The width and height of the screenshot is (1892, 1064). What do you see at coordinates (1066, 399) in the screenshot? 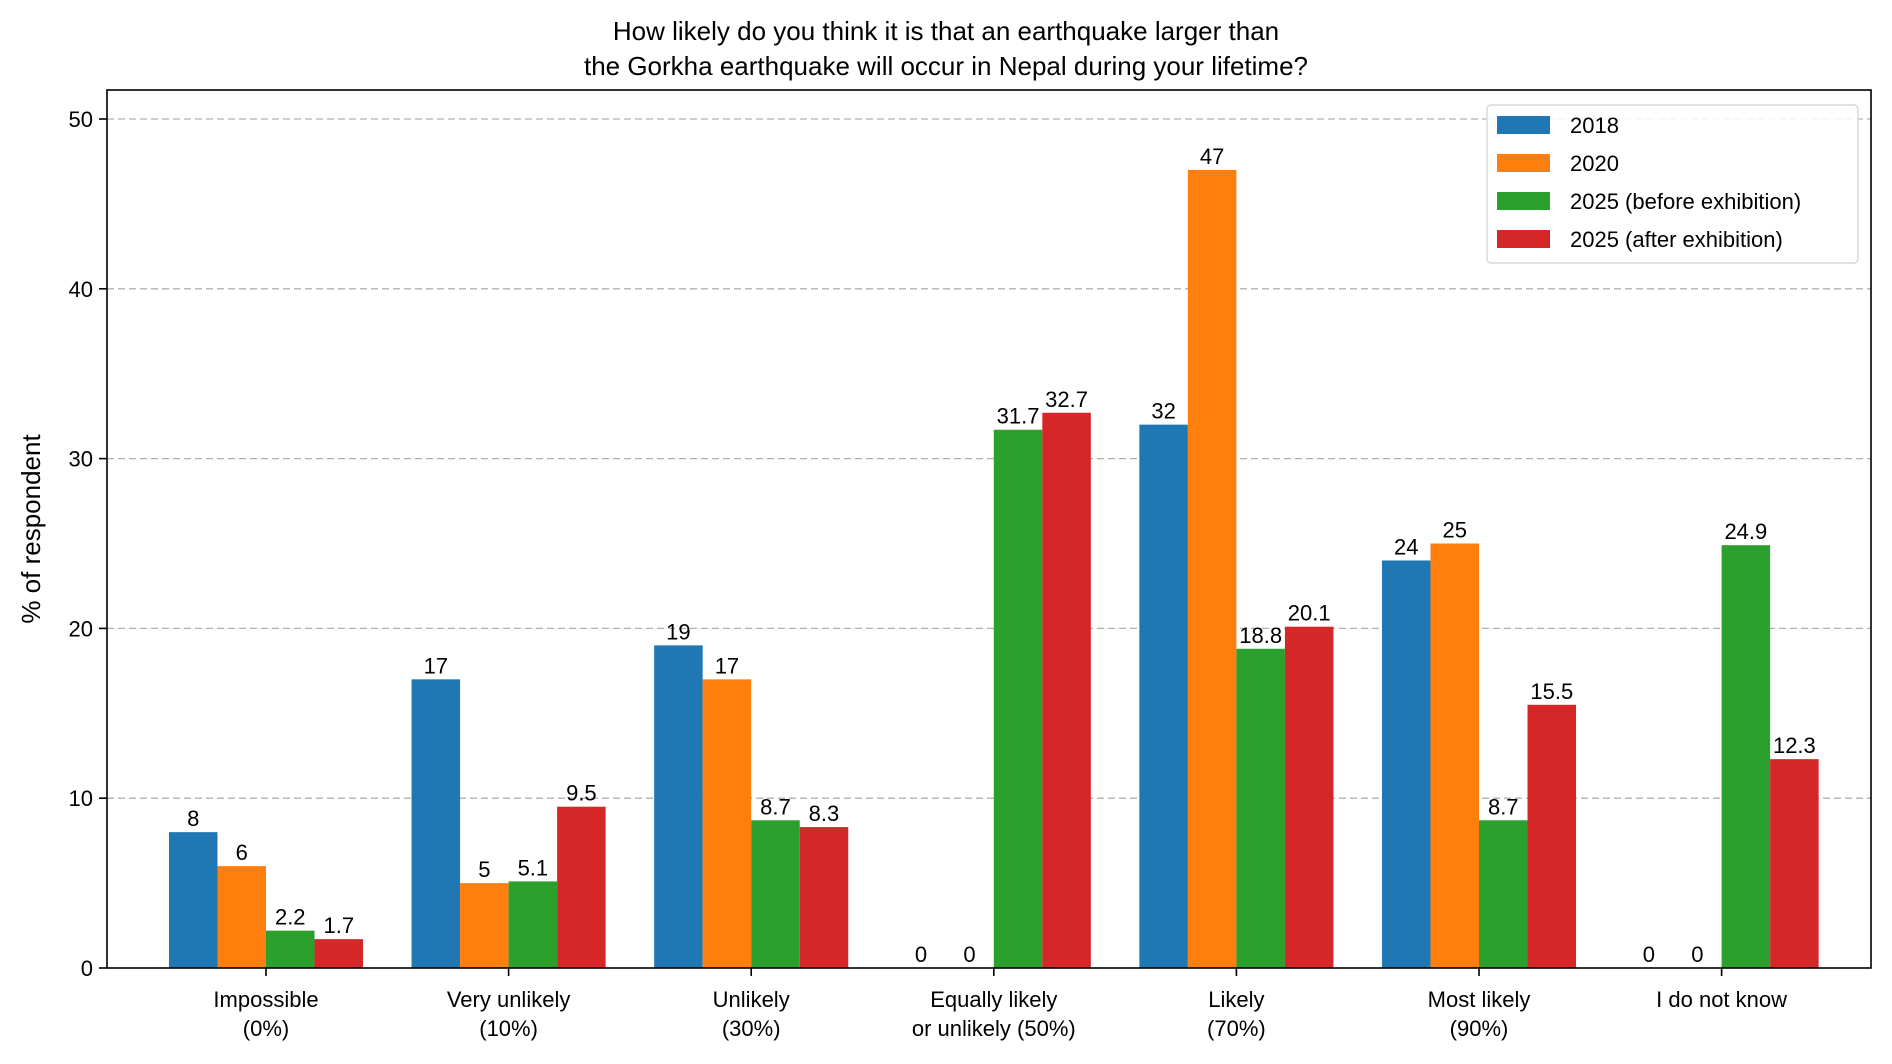
I see `data-label: 32.7` at bounding box center [1066, 399].